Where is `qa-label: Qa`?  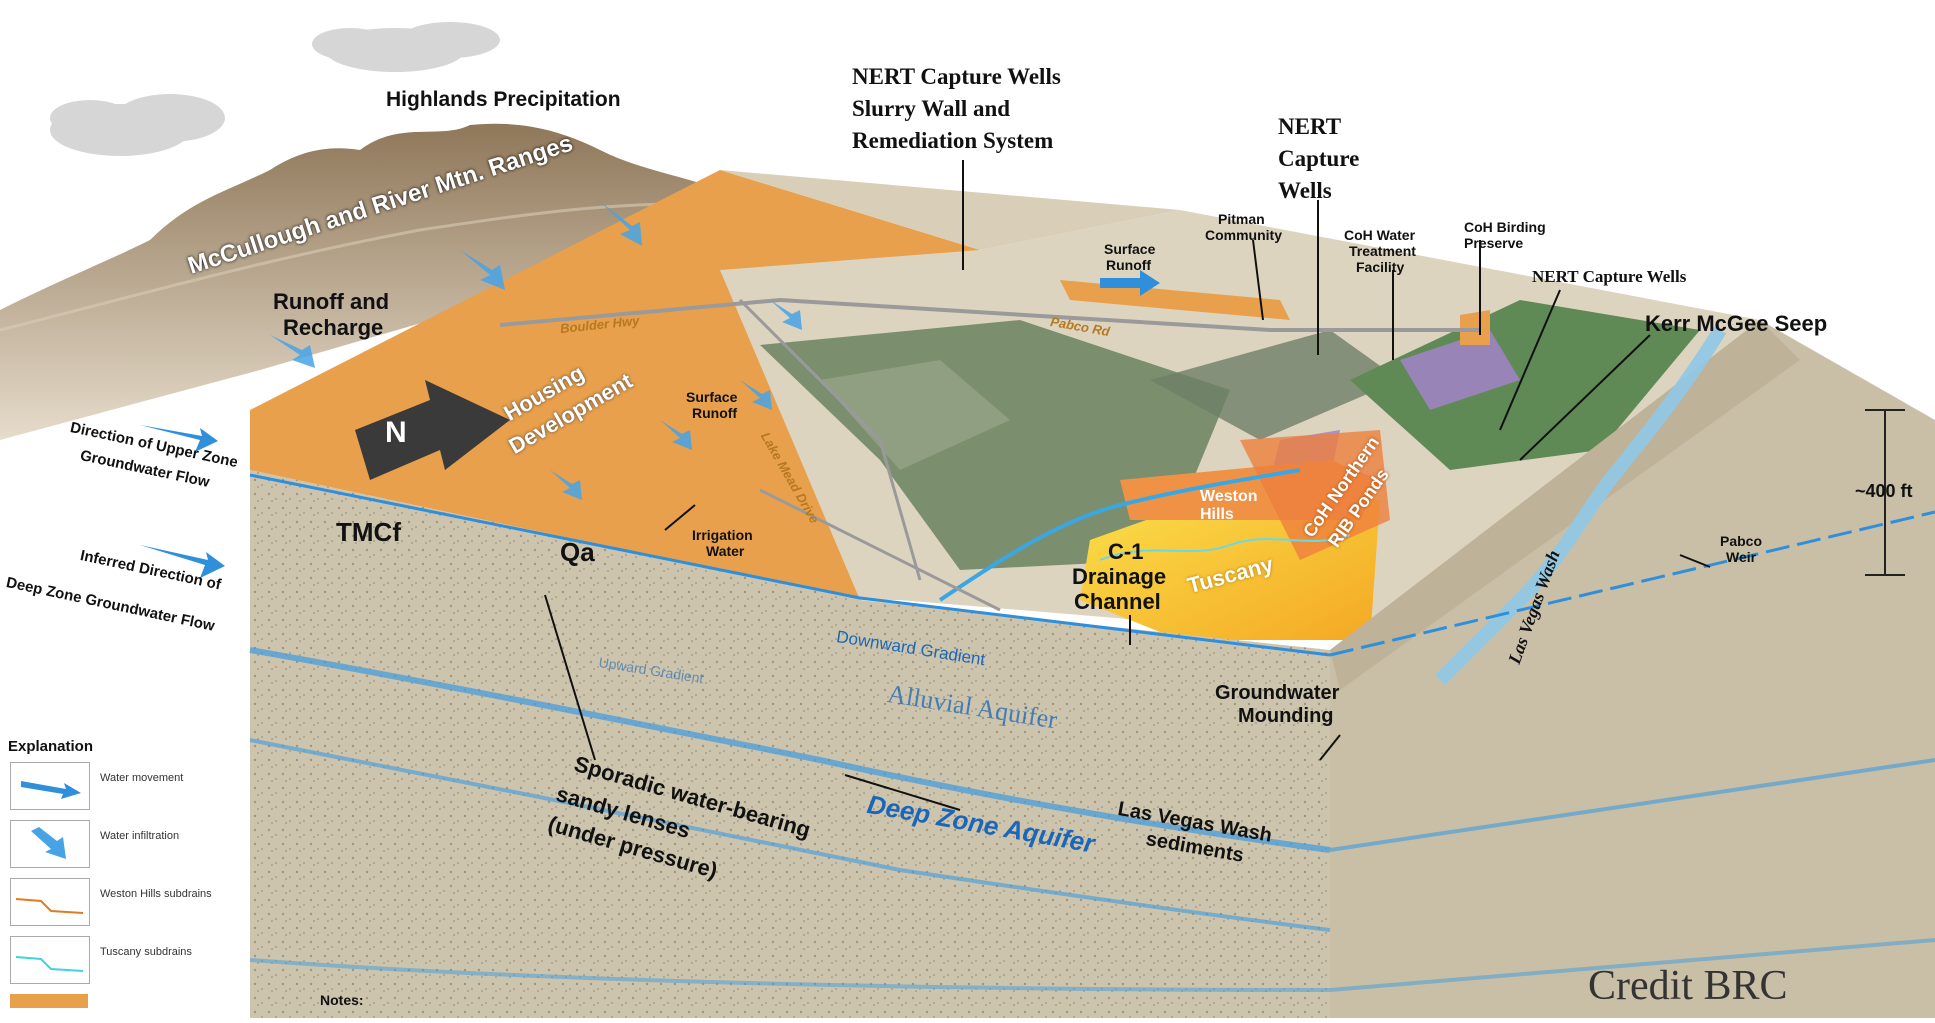 qa-label: Qa is located at coordinates (577, 552).